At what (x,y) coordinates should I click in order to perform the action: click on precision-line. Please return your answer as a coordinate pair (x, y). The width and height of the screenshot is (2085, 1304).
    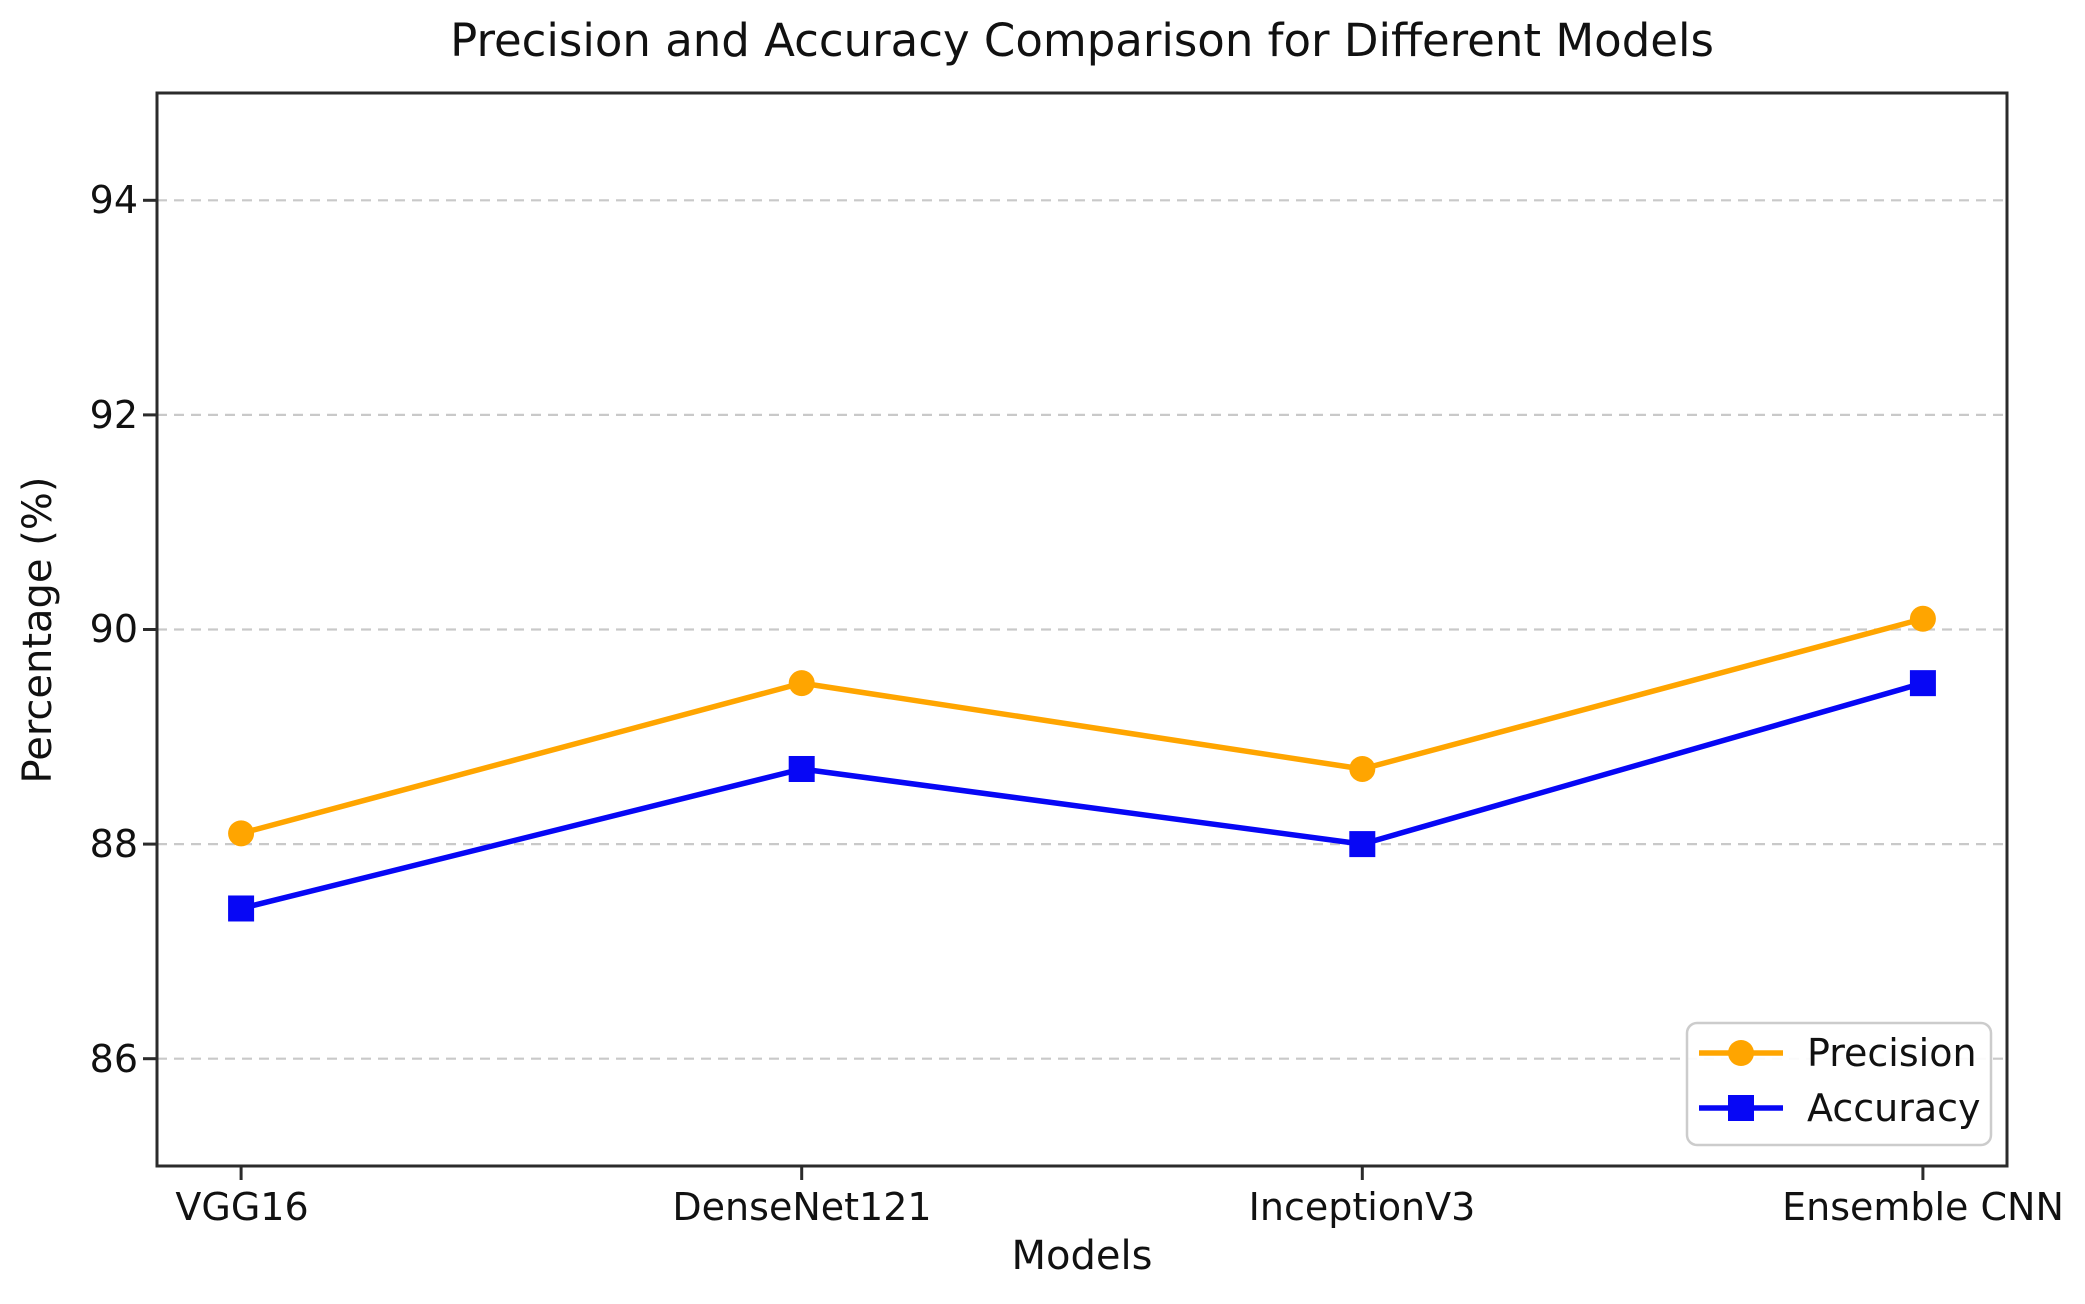
    Looking at the image, I should click on (1082, 726).